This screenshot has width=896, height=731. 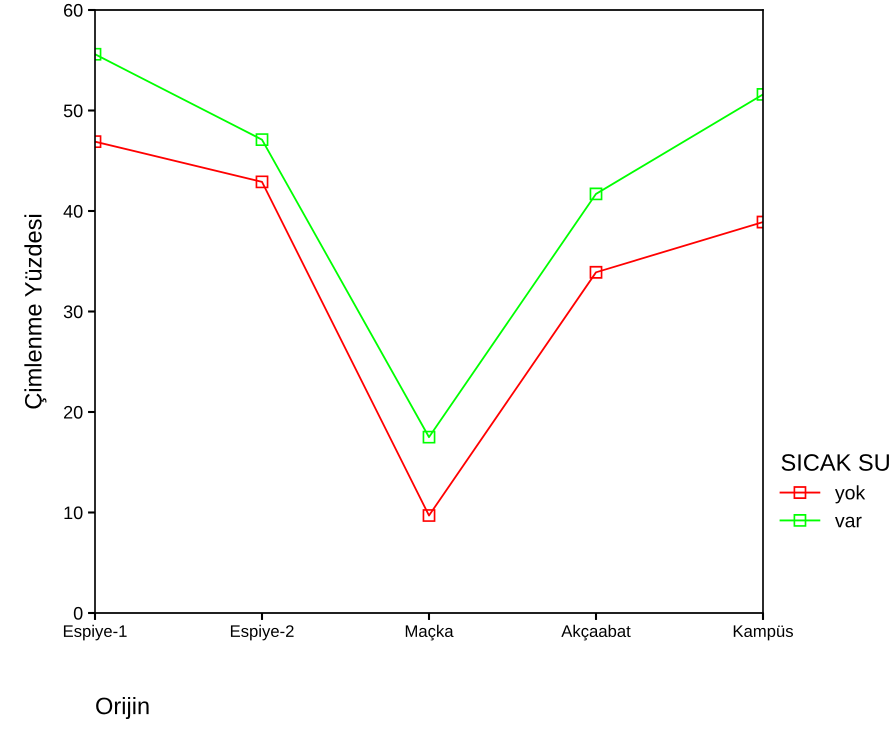 I want to click on x-tick-label: Maçka, so click(x=430, y=632).